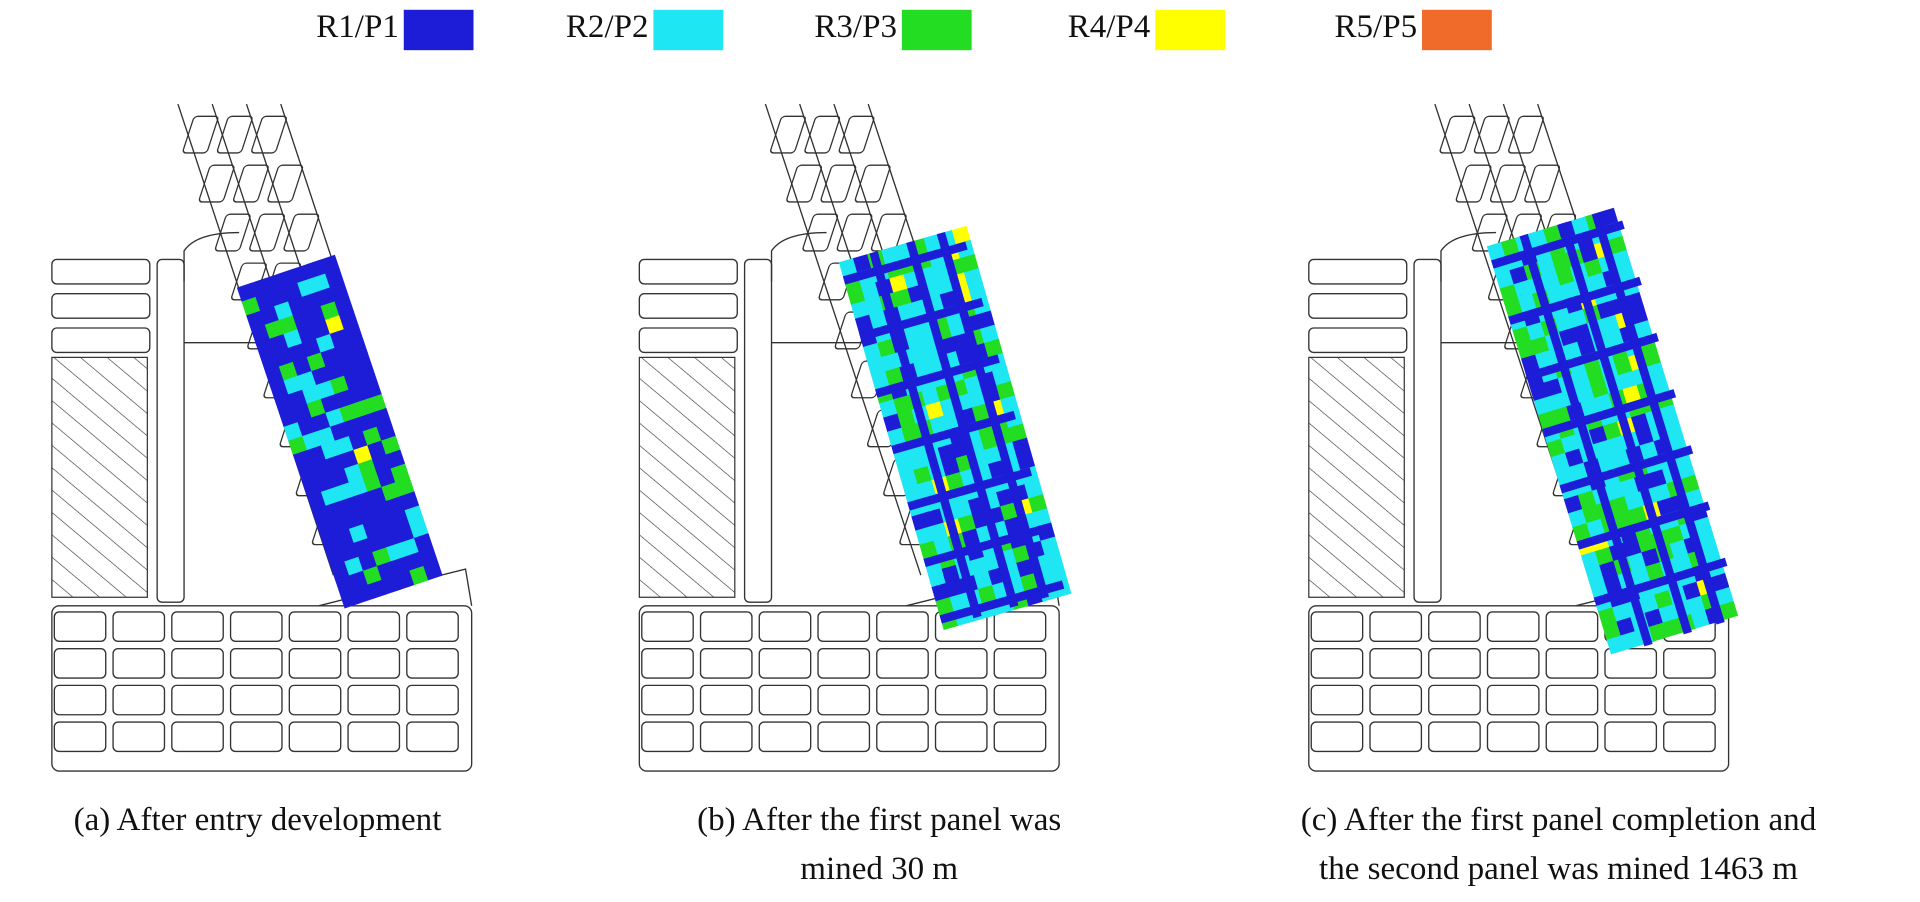 This screenshot has width=1920, height=902. What do you see at coordinates (357, 27) in the screenshot?
I see `legend-label: R1/P1` at bounding box center [357, 27].